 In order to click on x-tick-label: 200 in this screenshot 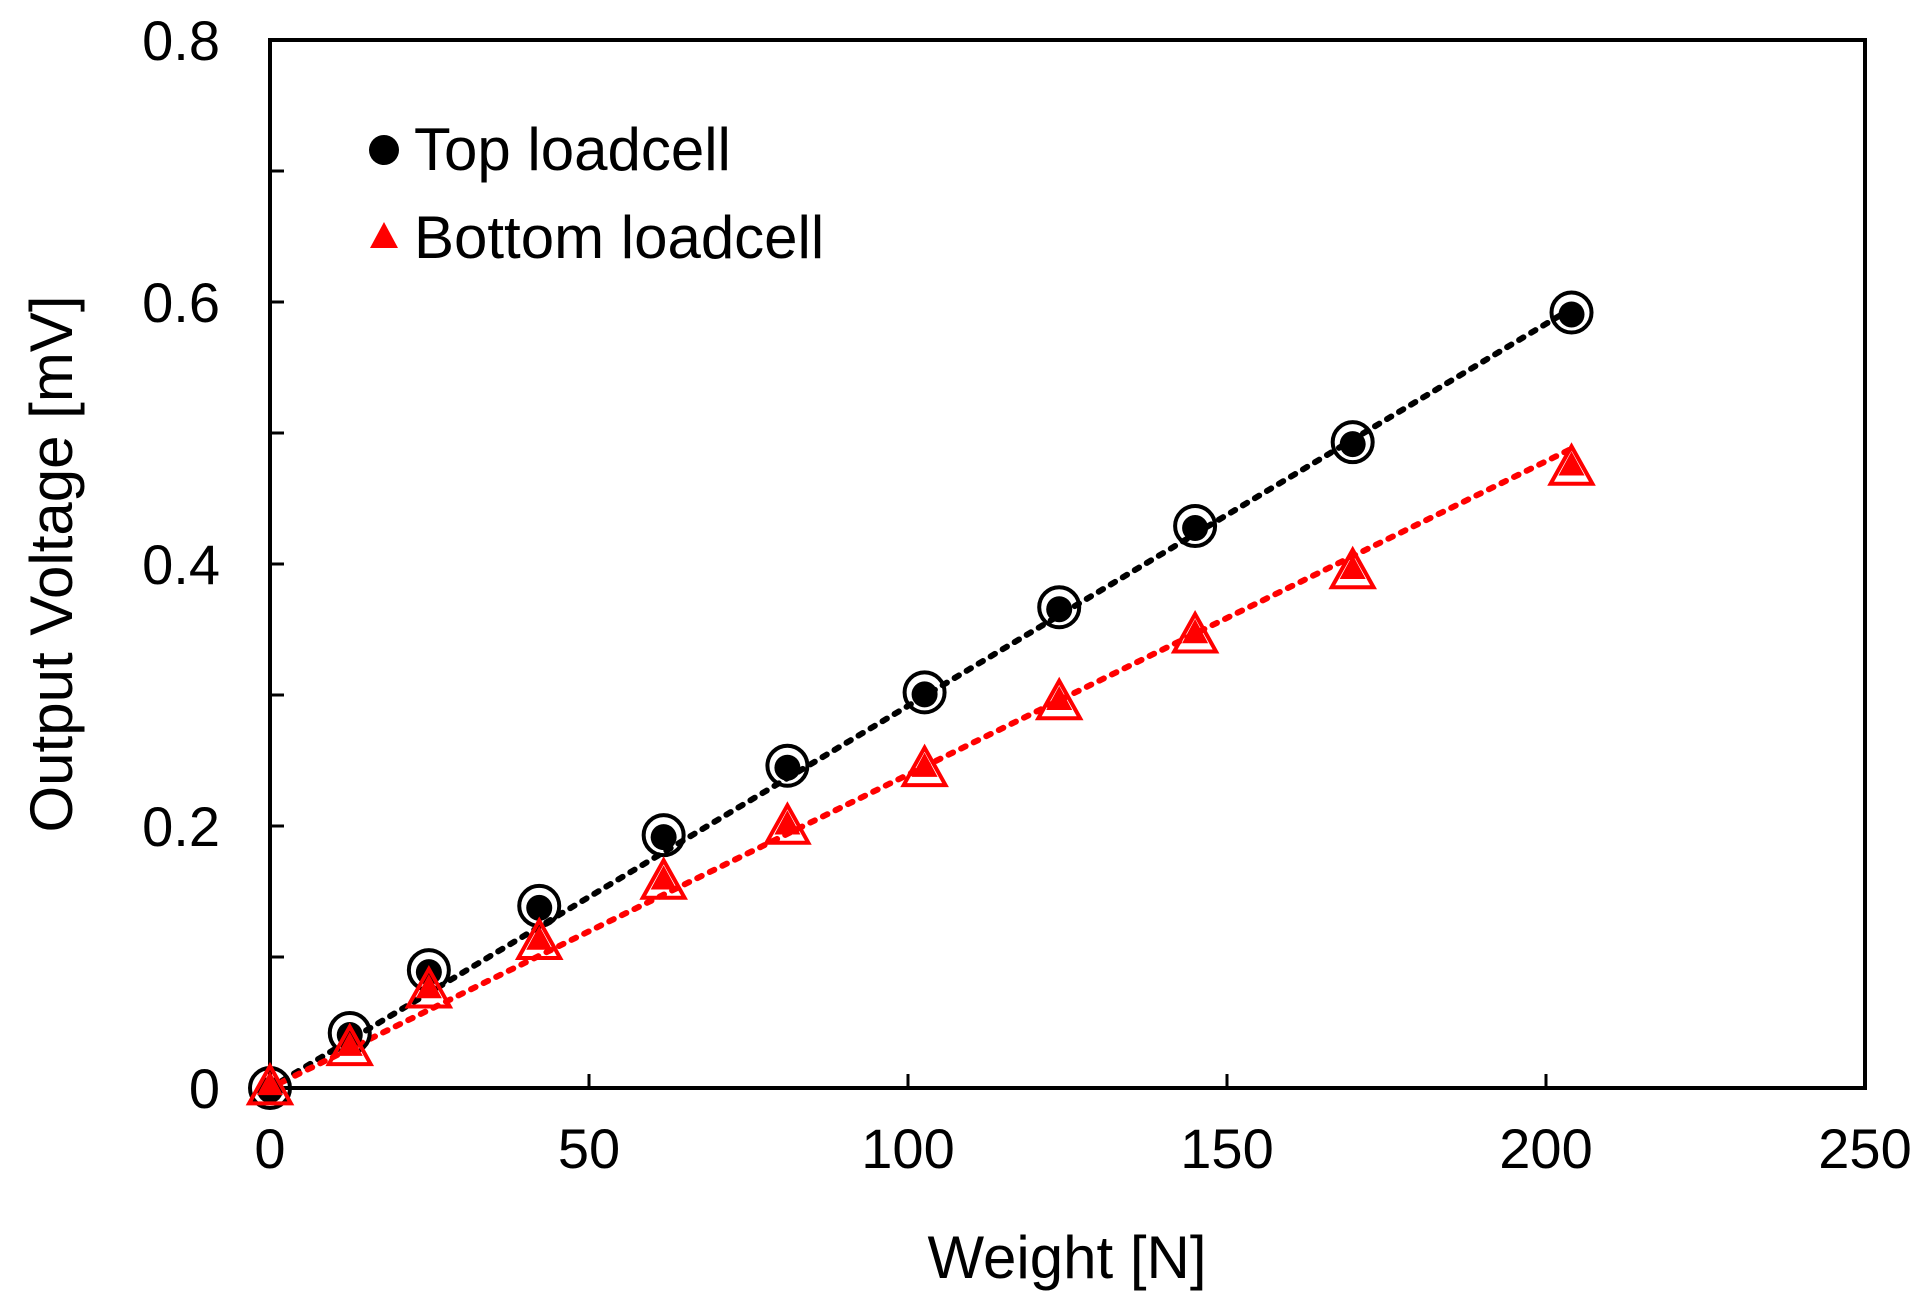, I will do `click(1545, 1148)`.